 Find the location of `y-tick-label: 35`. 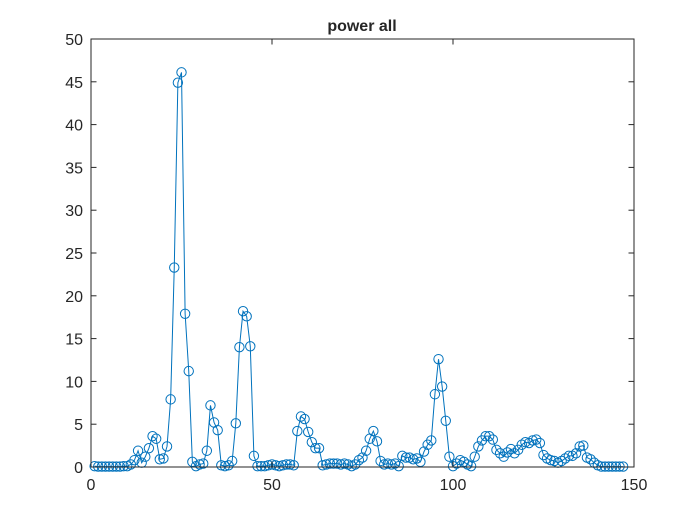

y-tick-label: 35 is located at coordinates (74, 168).